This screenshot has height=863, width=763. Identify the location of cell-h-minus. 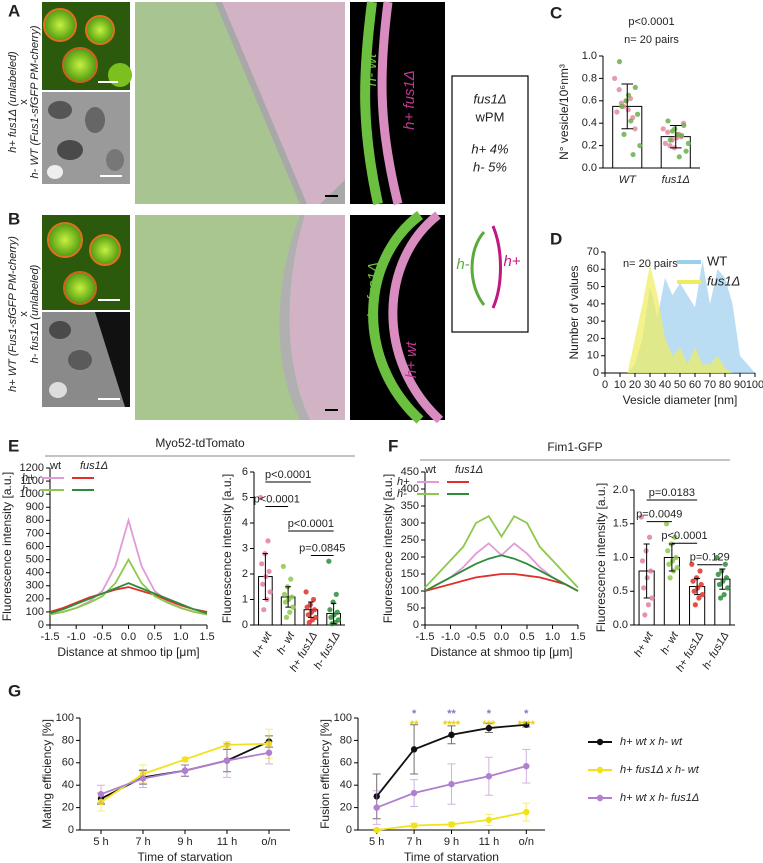
(217, 103).